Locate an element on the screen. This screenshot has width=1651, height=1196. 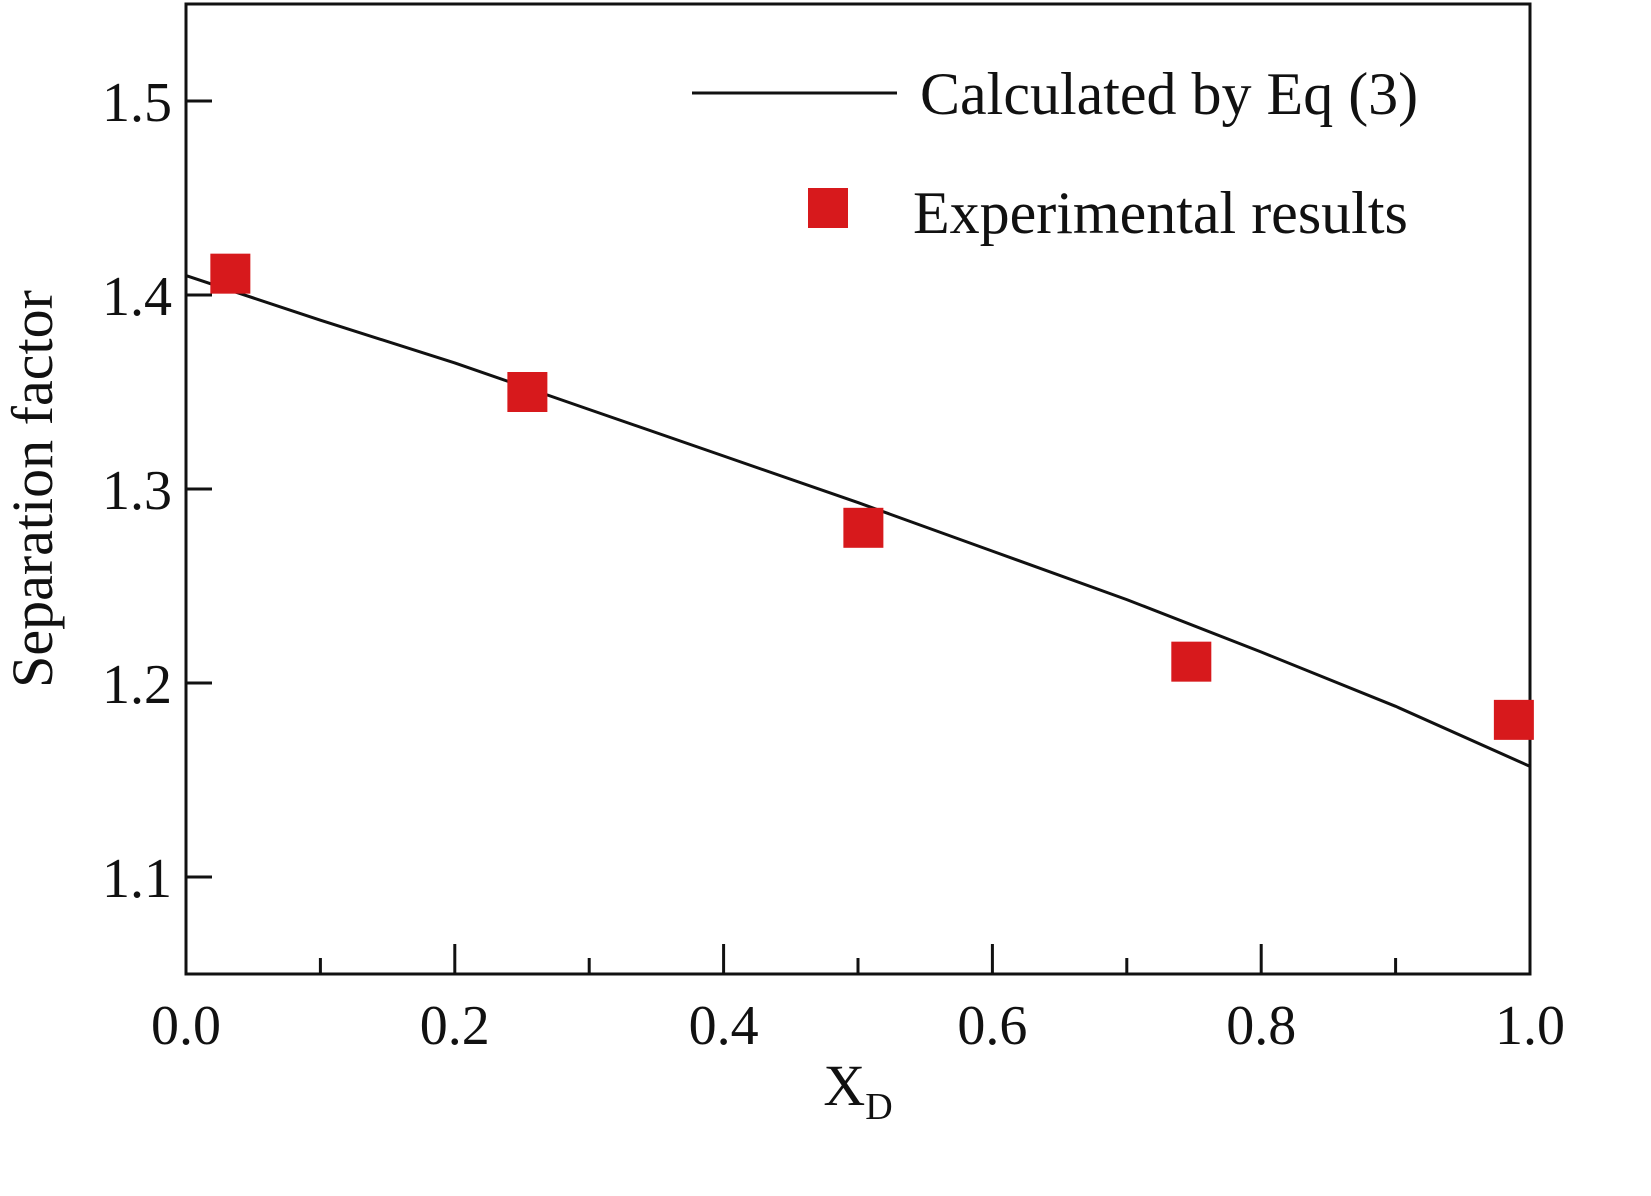
y-axis: 1.1 1.2 1.3 1.4 1.5 is located at coordinates (157, 491).